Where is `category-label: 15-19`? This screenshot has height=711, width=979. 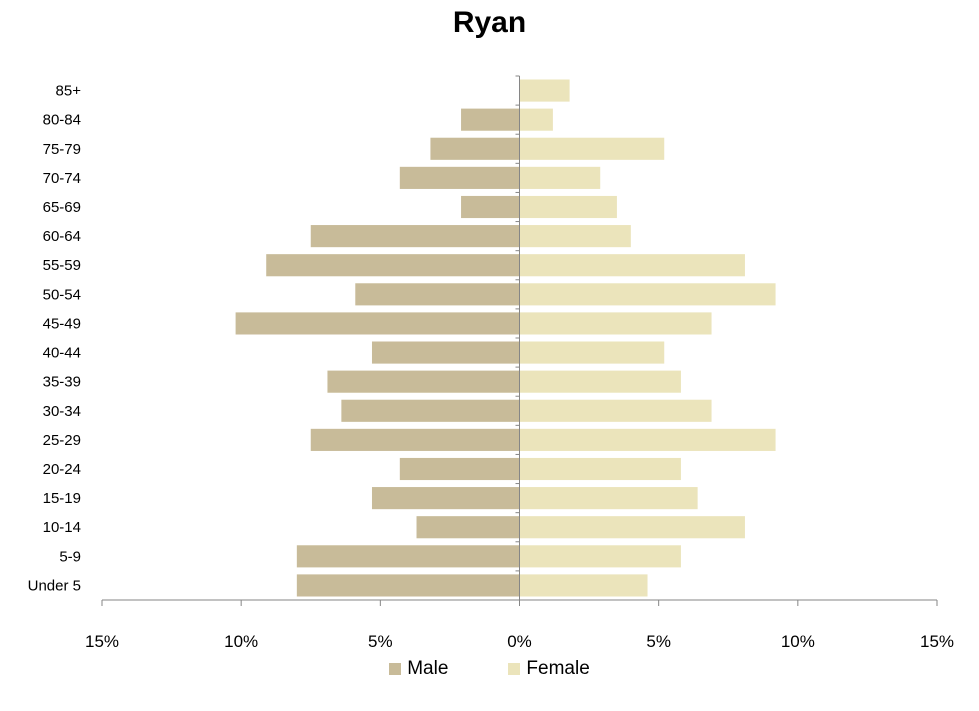 category-label: 15-19 is located at coordinates (62, 498).